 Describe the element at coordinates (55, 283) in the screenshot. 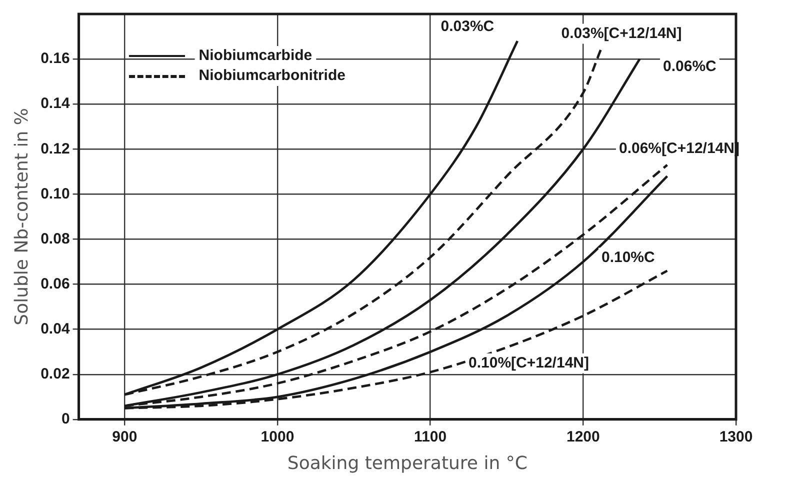

I see `y-tick-label: 0.06` at that location.